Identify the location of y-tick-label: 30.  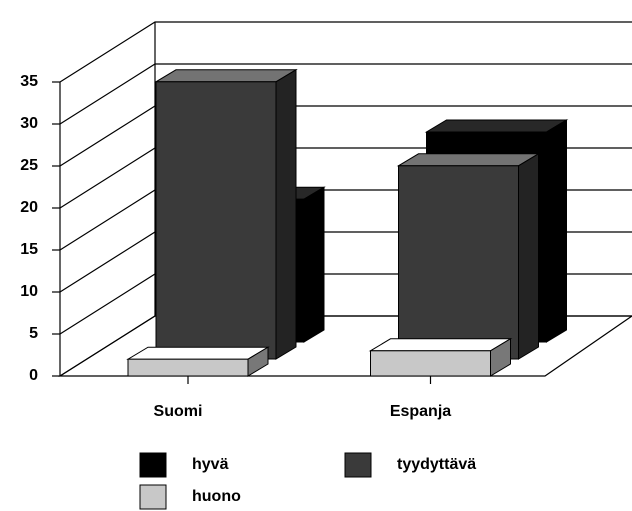
(29, 123).